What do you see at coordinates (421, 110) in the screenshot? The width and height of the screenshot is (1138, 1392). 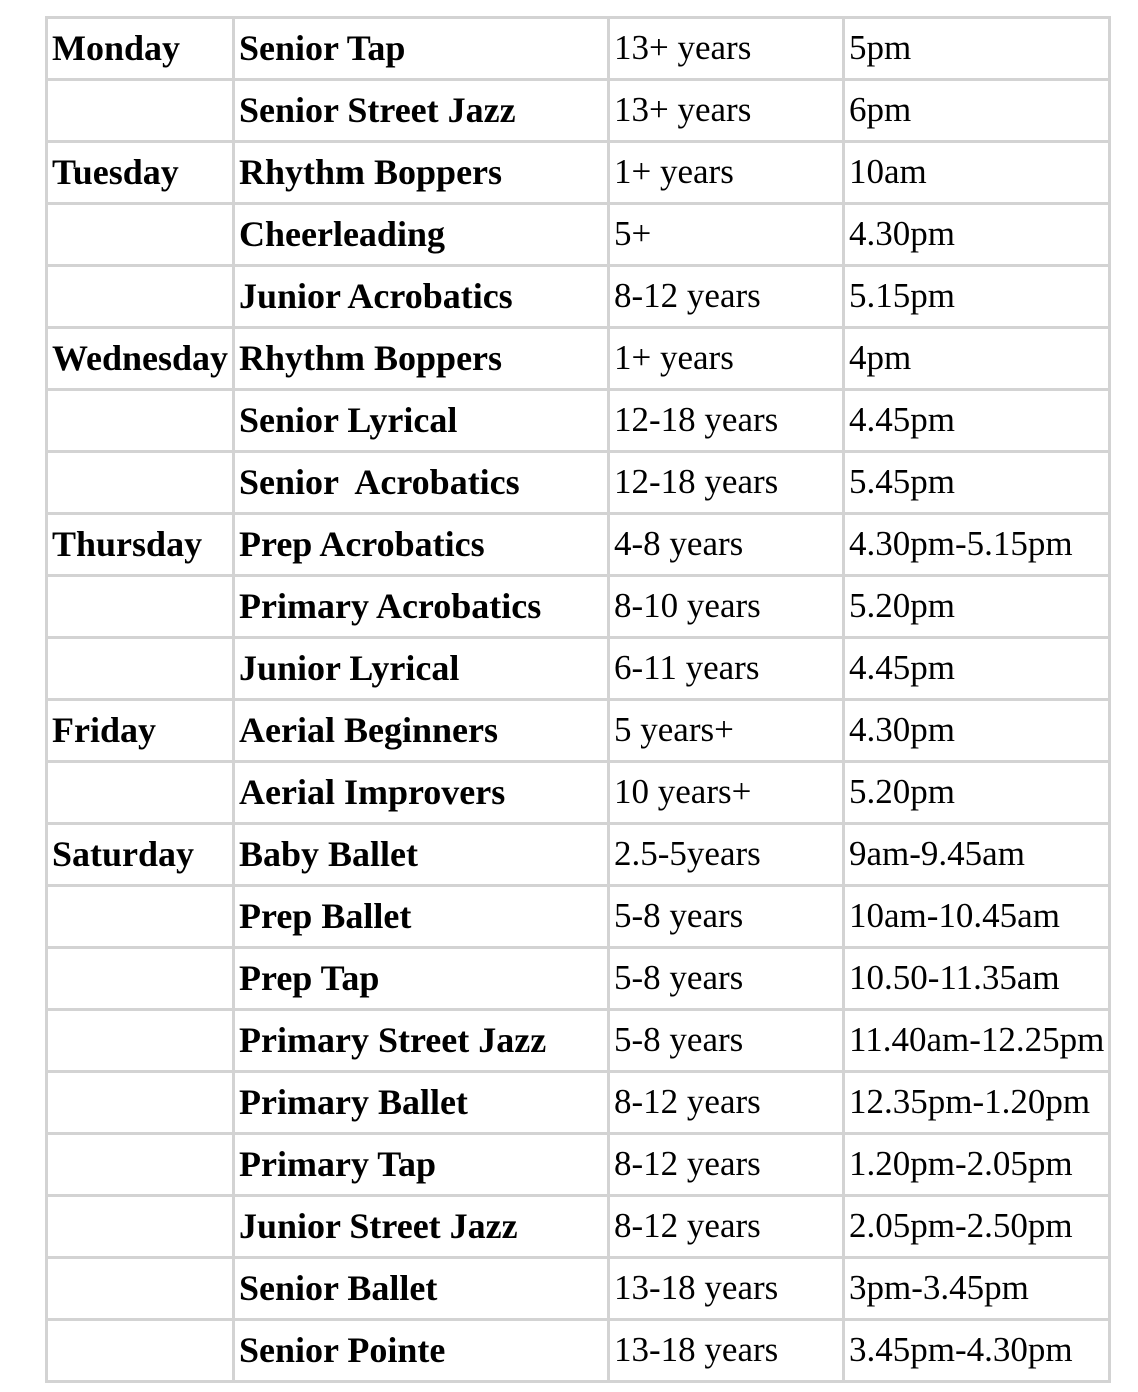 I see `class-name-cell: Senior Street Jazz` at bounding box center [421, 110].